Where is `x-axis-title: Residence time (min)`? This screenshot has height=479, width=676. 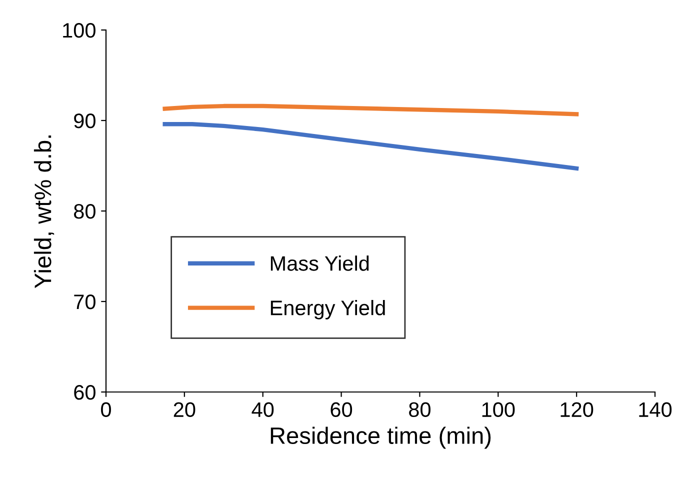
x-axis-title: Residence time (min) is located at coordinates (380, 437).